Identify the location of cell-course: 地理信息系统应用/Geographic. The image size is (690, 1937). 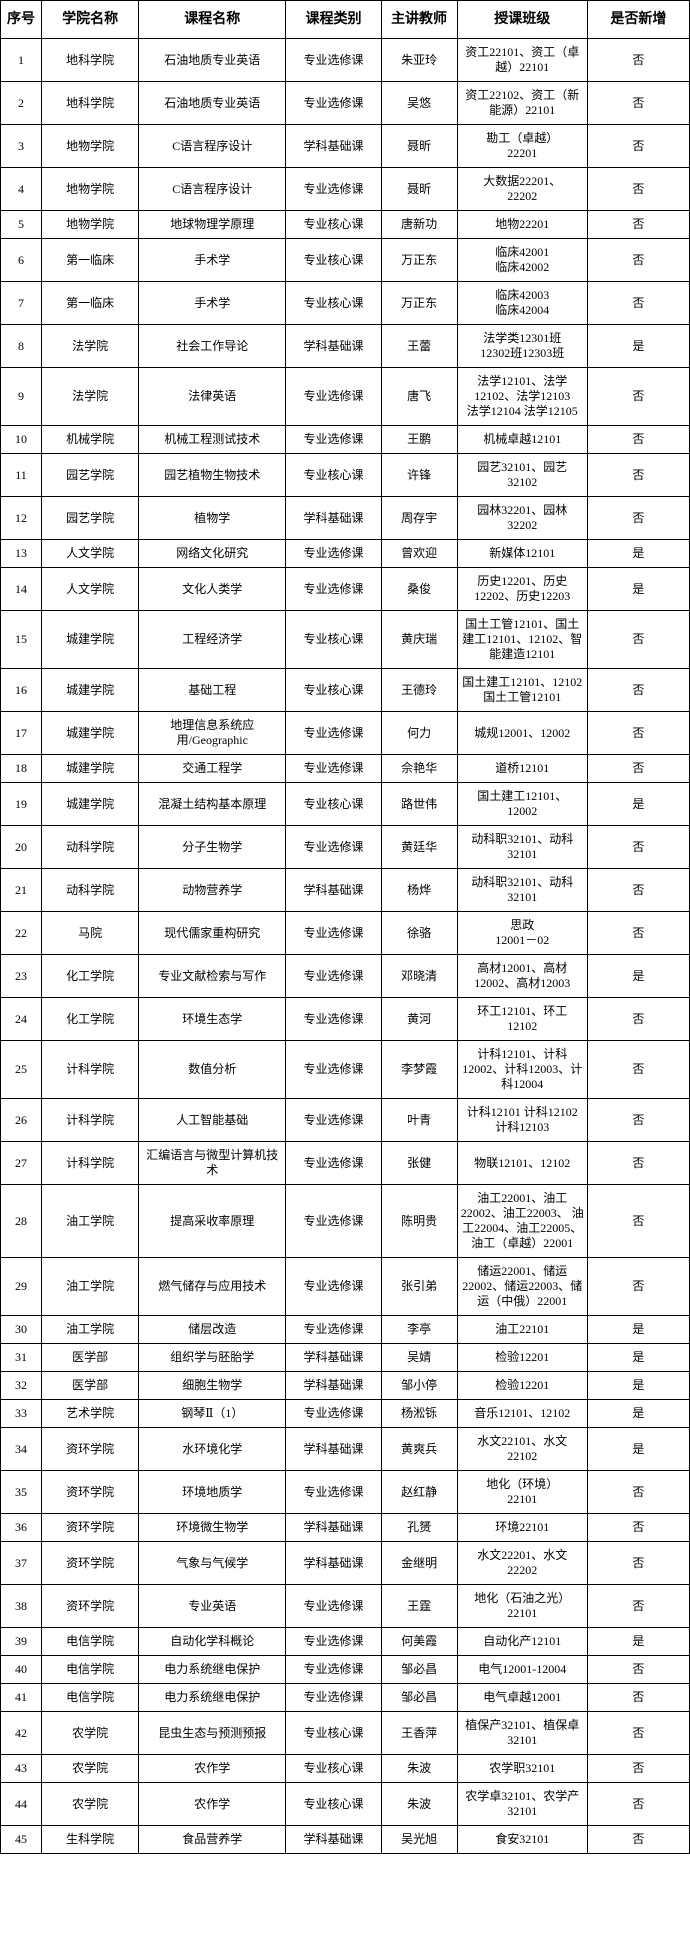
(212, 733).